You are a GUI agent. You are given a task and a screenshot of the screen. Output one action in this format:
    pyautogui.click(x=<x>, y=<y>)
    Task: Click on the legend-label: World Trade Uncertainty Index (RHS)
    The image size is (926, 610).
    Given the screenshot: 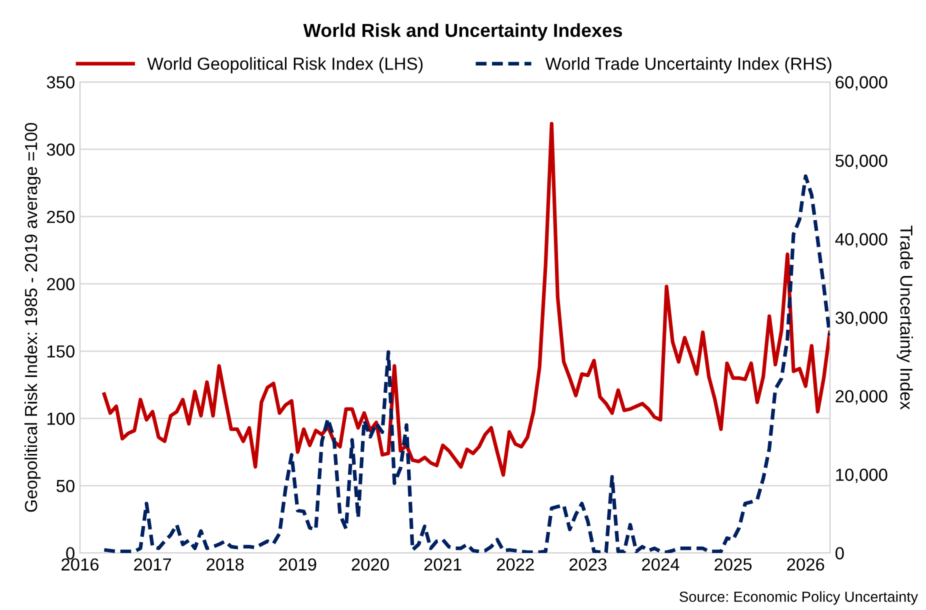 What is the action you would take?
    pyautogui.click(x=688, y=65)
    